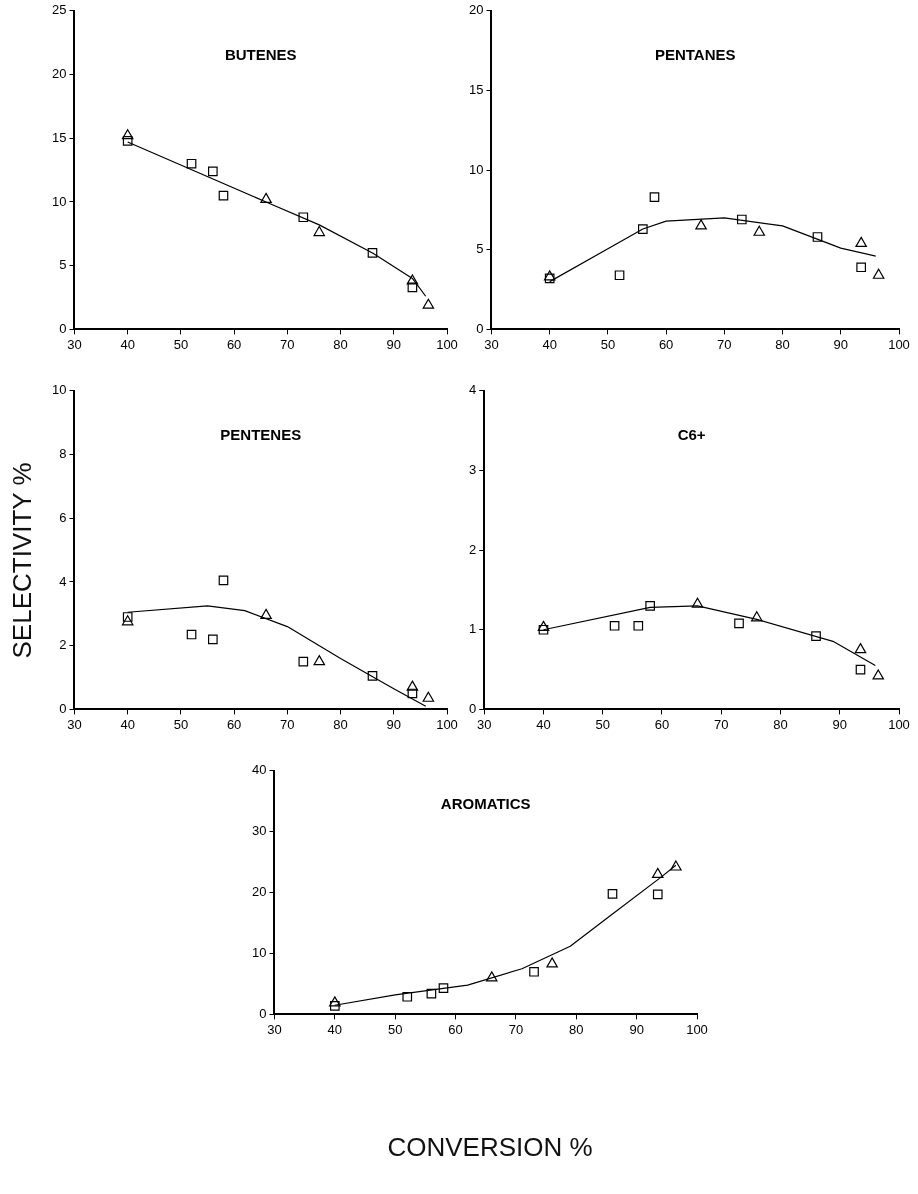 The width and height of the screenshot is (918, 1194). Describe the element at coordinates (63, 517) in the screenshot. I see `y-tick-label: 6` at that location.